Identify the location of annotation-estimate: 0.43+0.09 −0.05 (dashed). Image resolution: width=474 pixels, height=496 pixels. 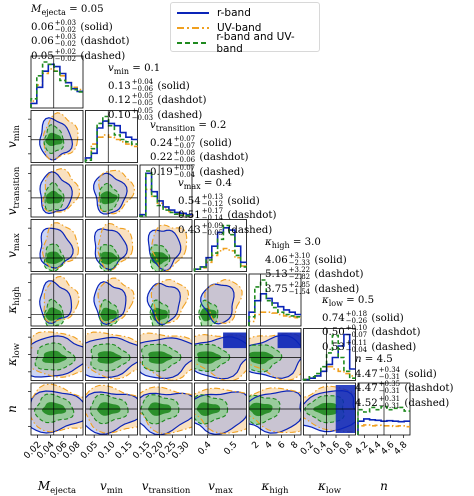
(225, 229).